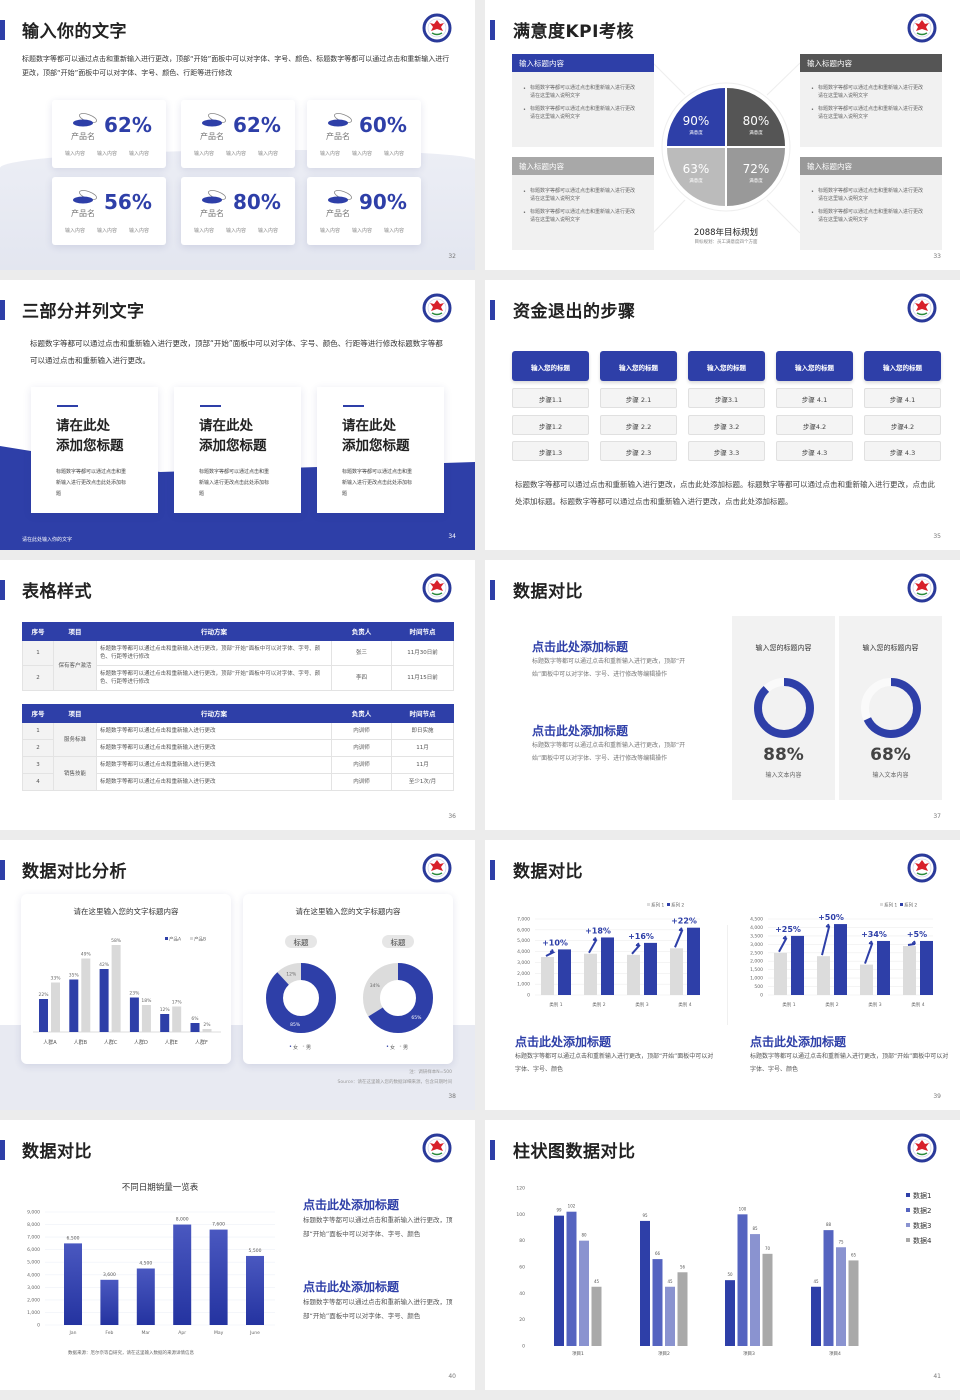 Image resolution: width=960 pixels, height=1400 pixels. What do you see at coordinates (377, 483) in the screenshot?
I see `card-body: 标题数字等都可以通过点击和重新输入进行更改点击此处添加标题` at bounding box center [377, 483].